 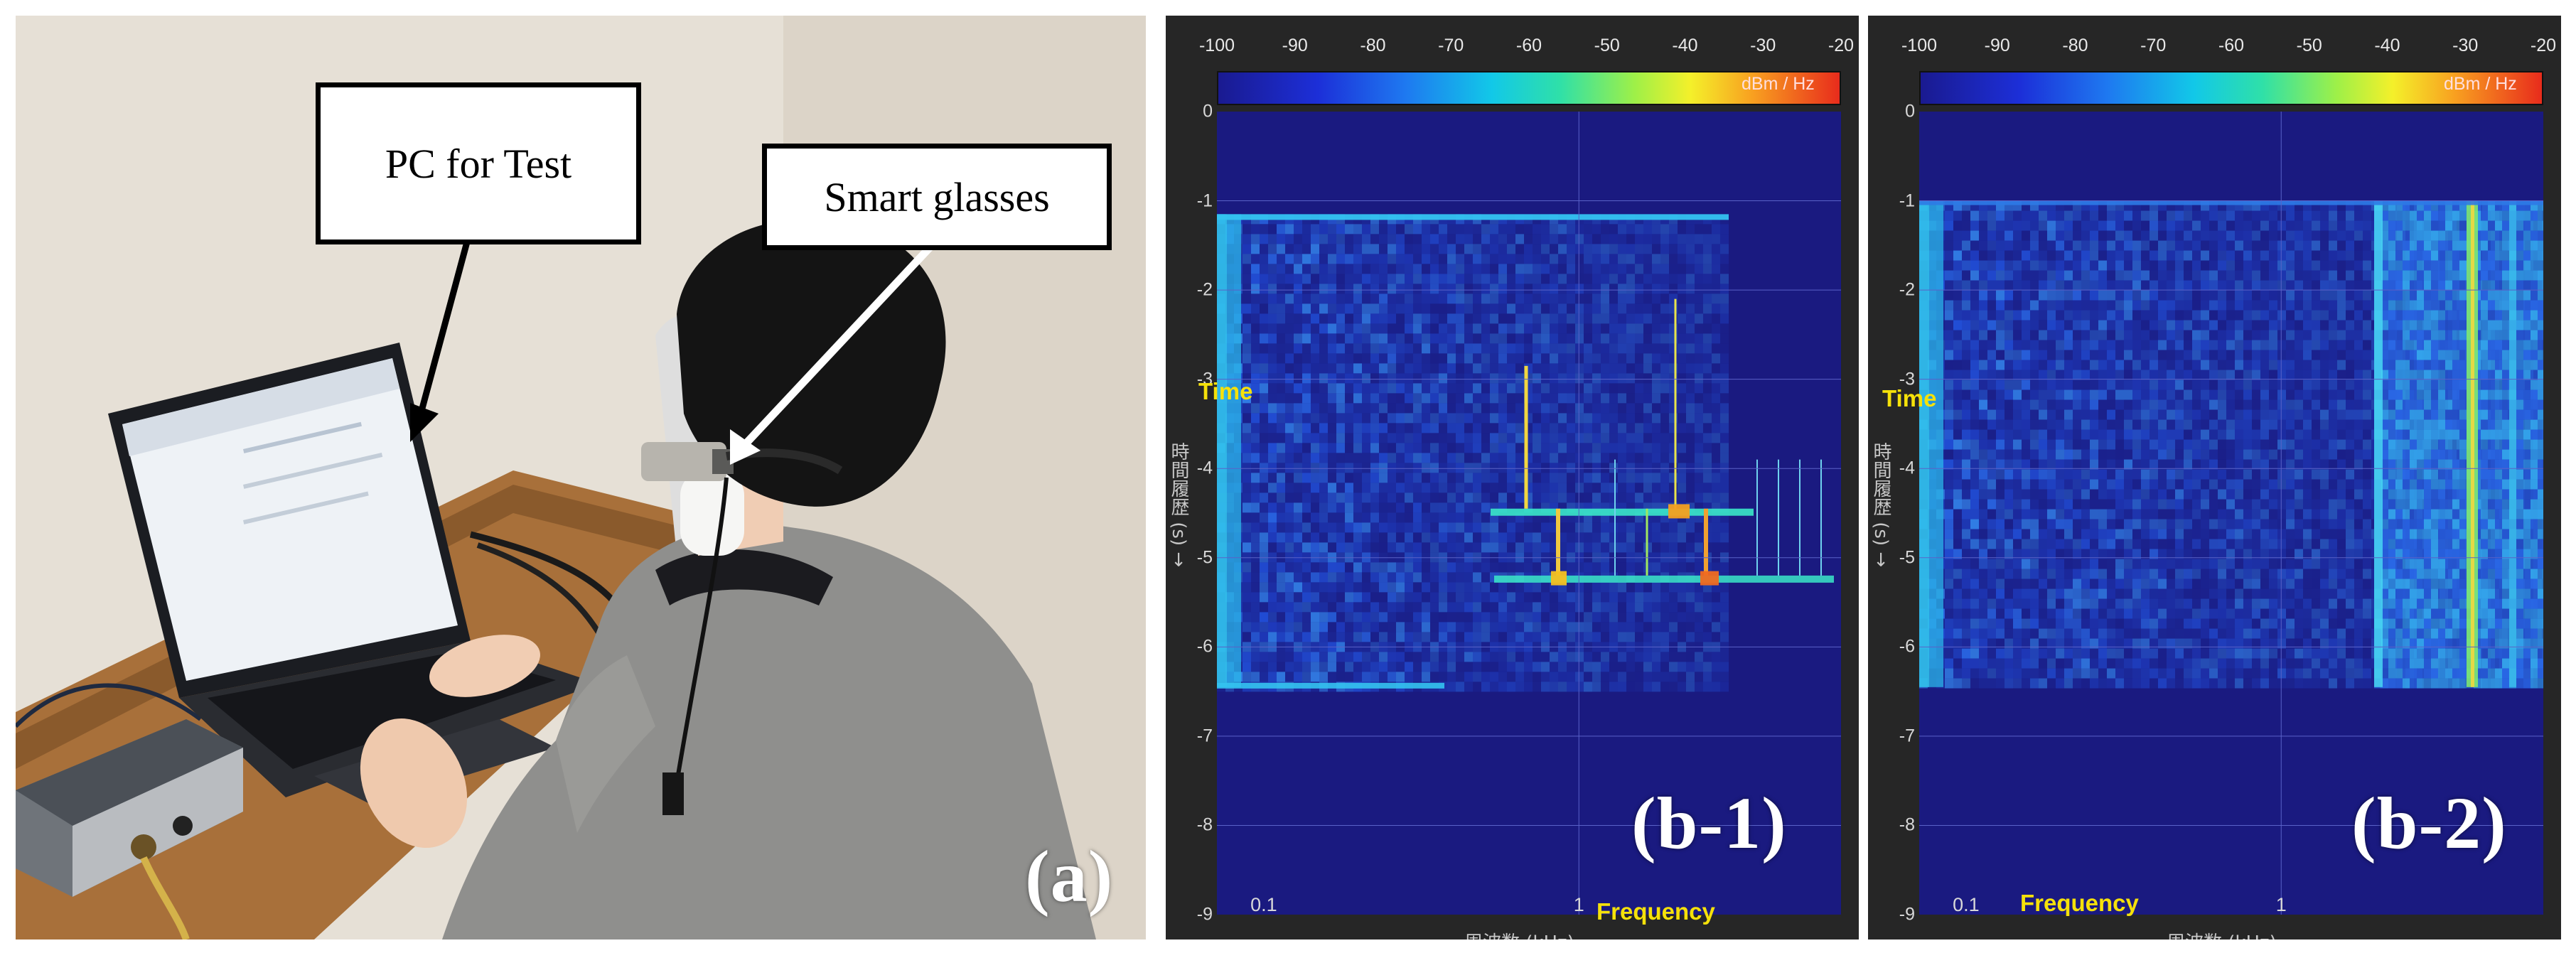 I want to click on glasses-pointer-line, so click(x=847, y=335).